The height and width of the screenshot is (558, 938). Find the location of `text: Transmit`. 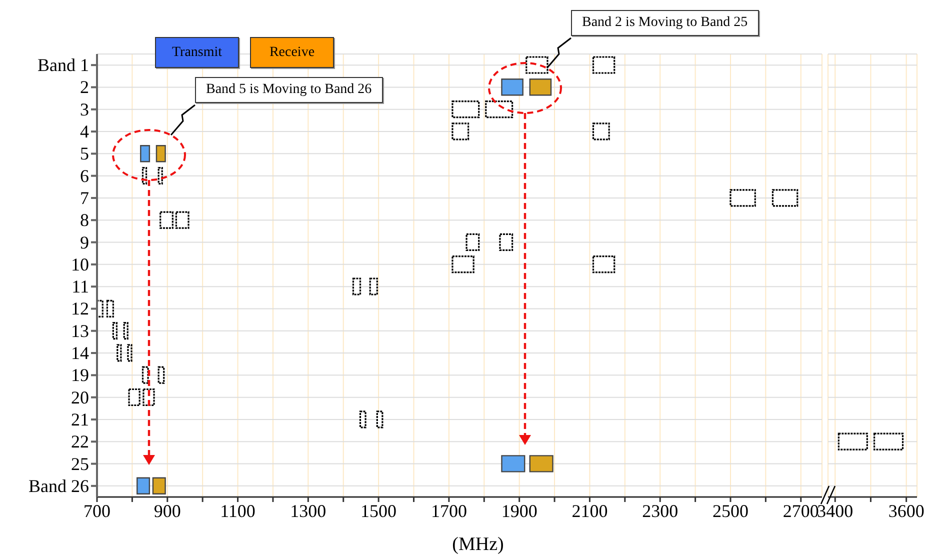

text: Transmit is located at coordinates (197, 52).